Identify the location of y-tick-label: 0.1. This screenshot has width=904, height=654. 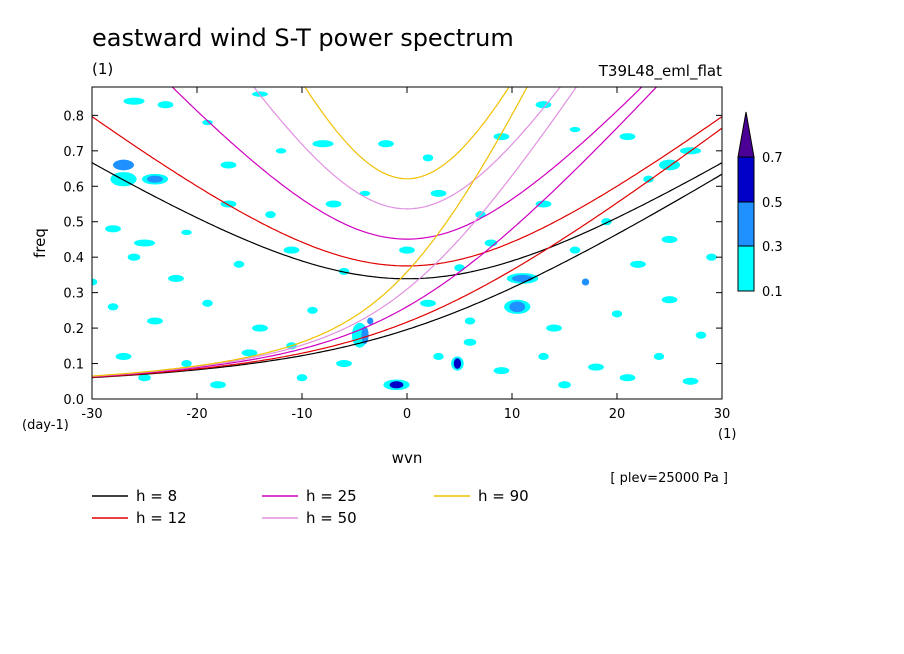
(73, 365).